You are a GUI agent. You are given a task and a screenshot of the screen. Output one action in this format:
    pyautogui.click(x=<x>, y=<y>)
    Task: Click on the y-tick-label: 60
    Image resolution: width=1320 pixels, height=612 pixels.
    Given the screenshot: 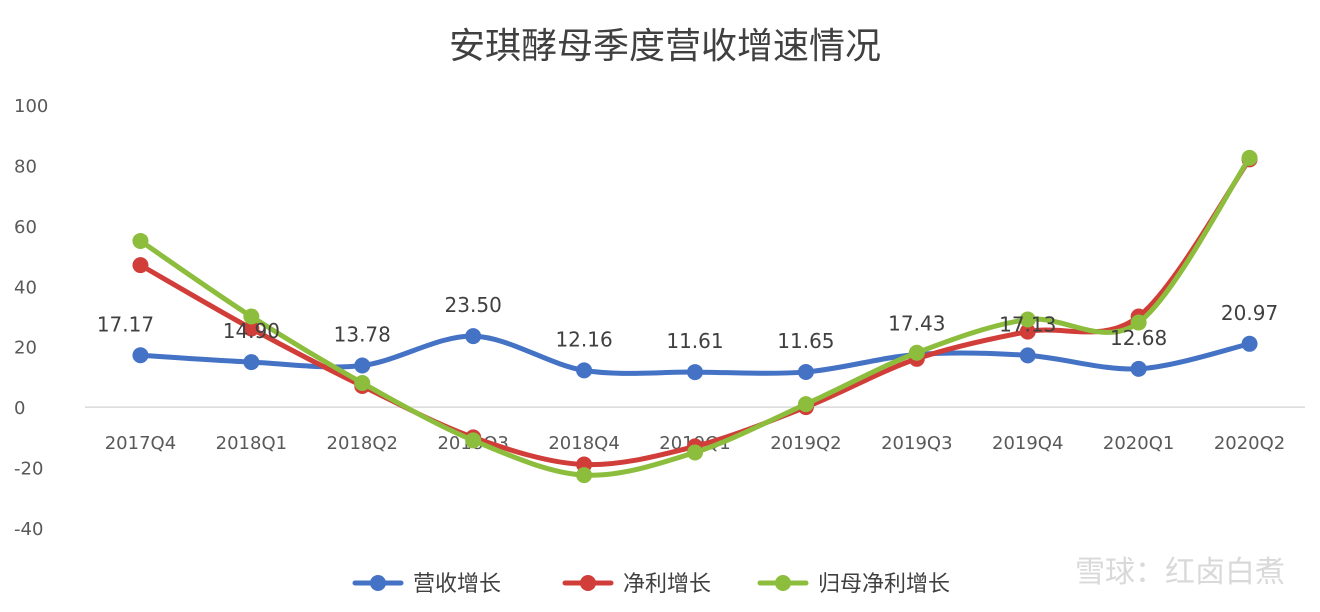 What is the action you would take?
    pyautogui.click(x=25, y=227)
    